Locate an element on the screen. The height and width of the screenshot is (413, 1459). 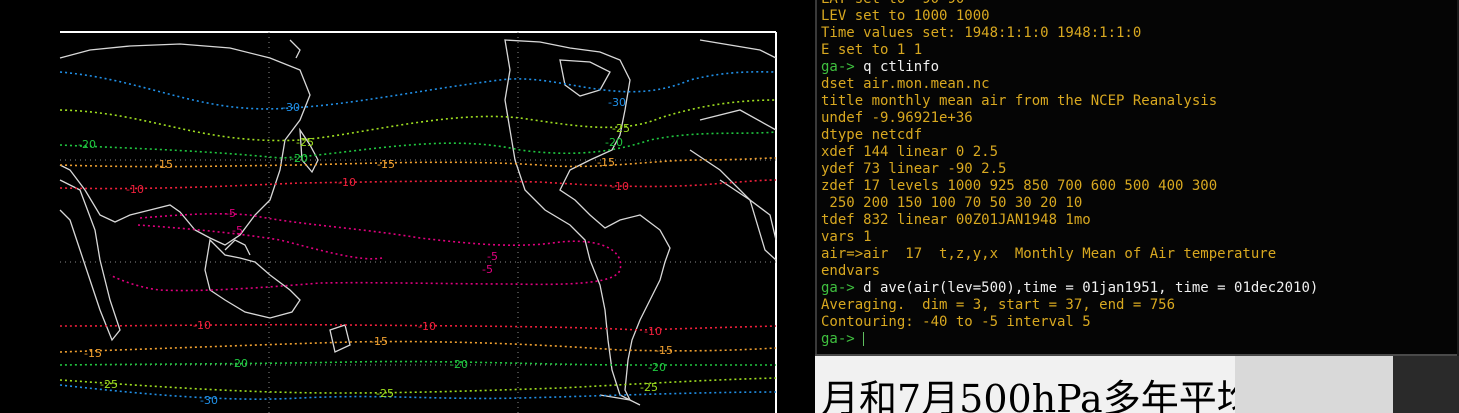
label-n20-d: -20 is located at coordinates (239, 363).